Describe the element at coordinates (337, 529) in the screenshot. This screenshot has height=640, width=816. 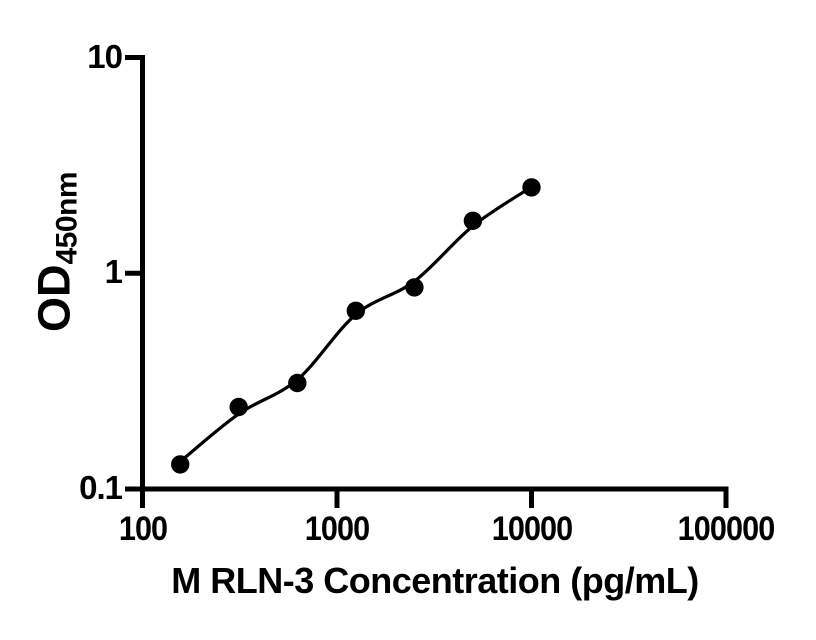
I see `x-tick-label: 1000` at that location.